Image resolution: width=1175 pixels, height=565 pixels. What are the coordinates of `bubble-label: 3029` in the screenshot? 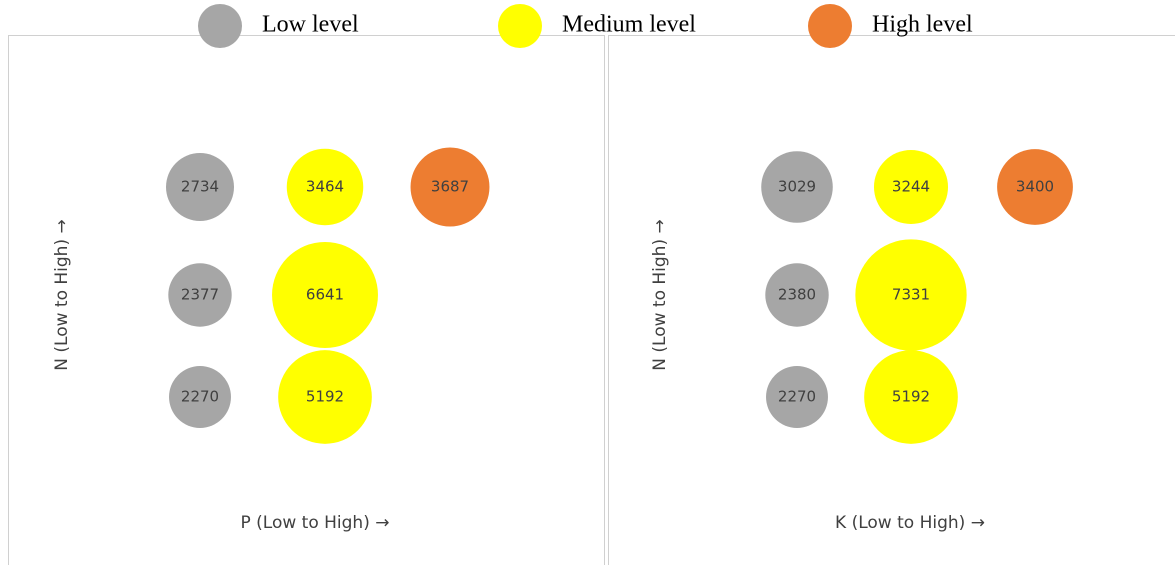 It's located at (797, 187).